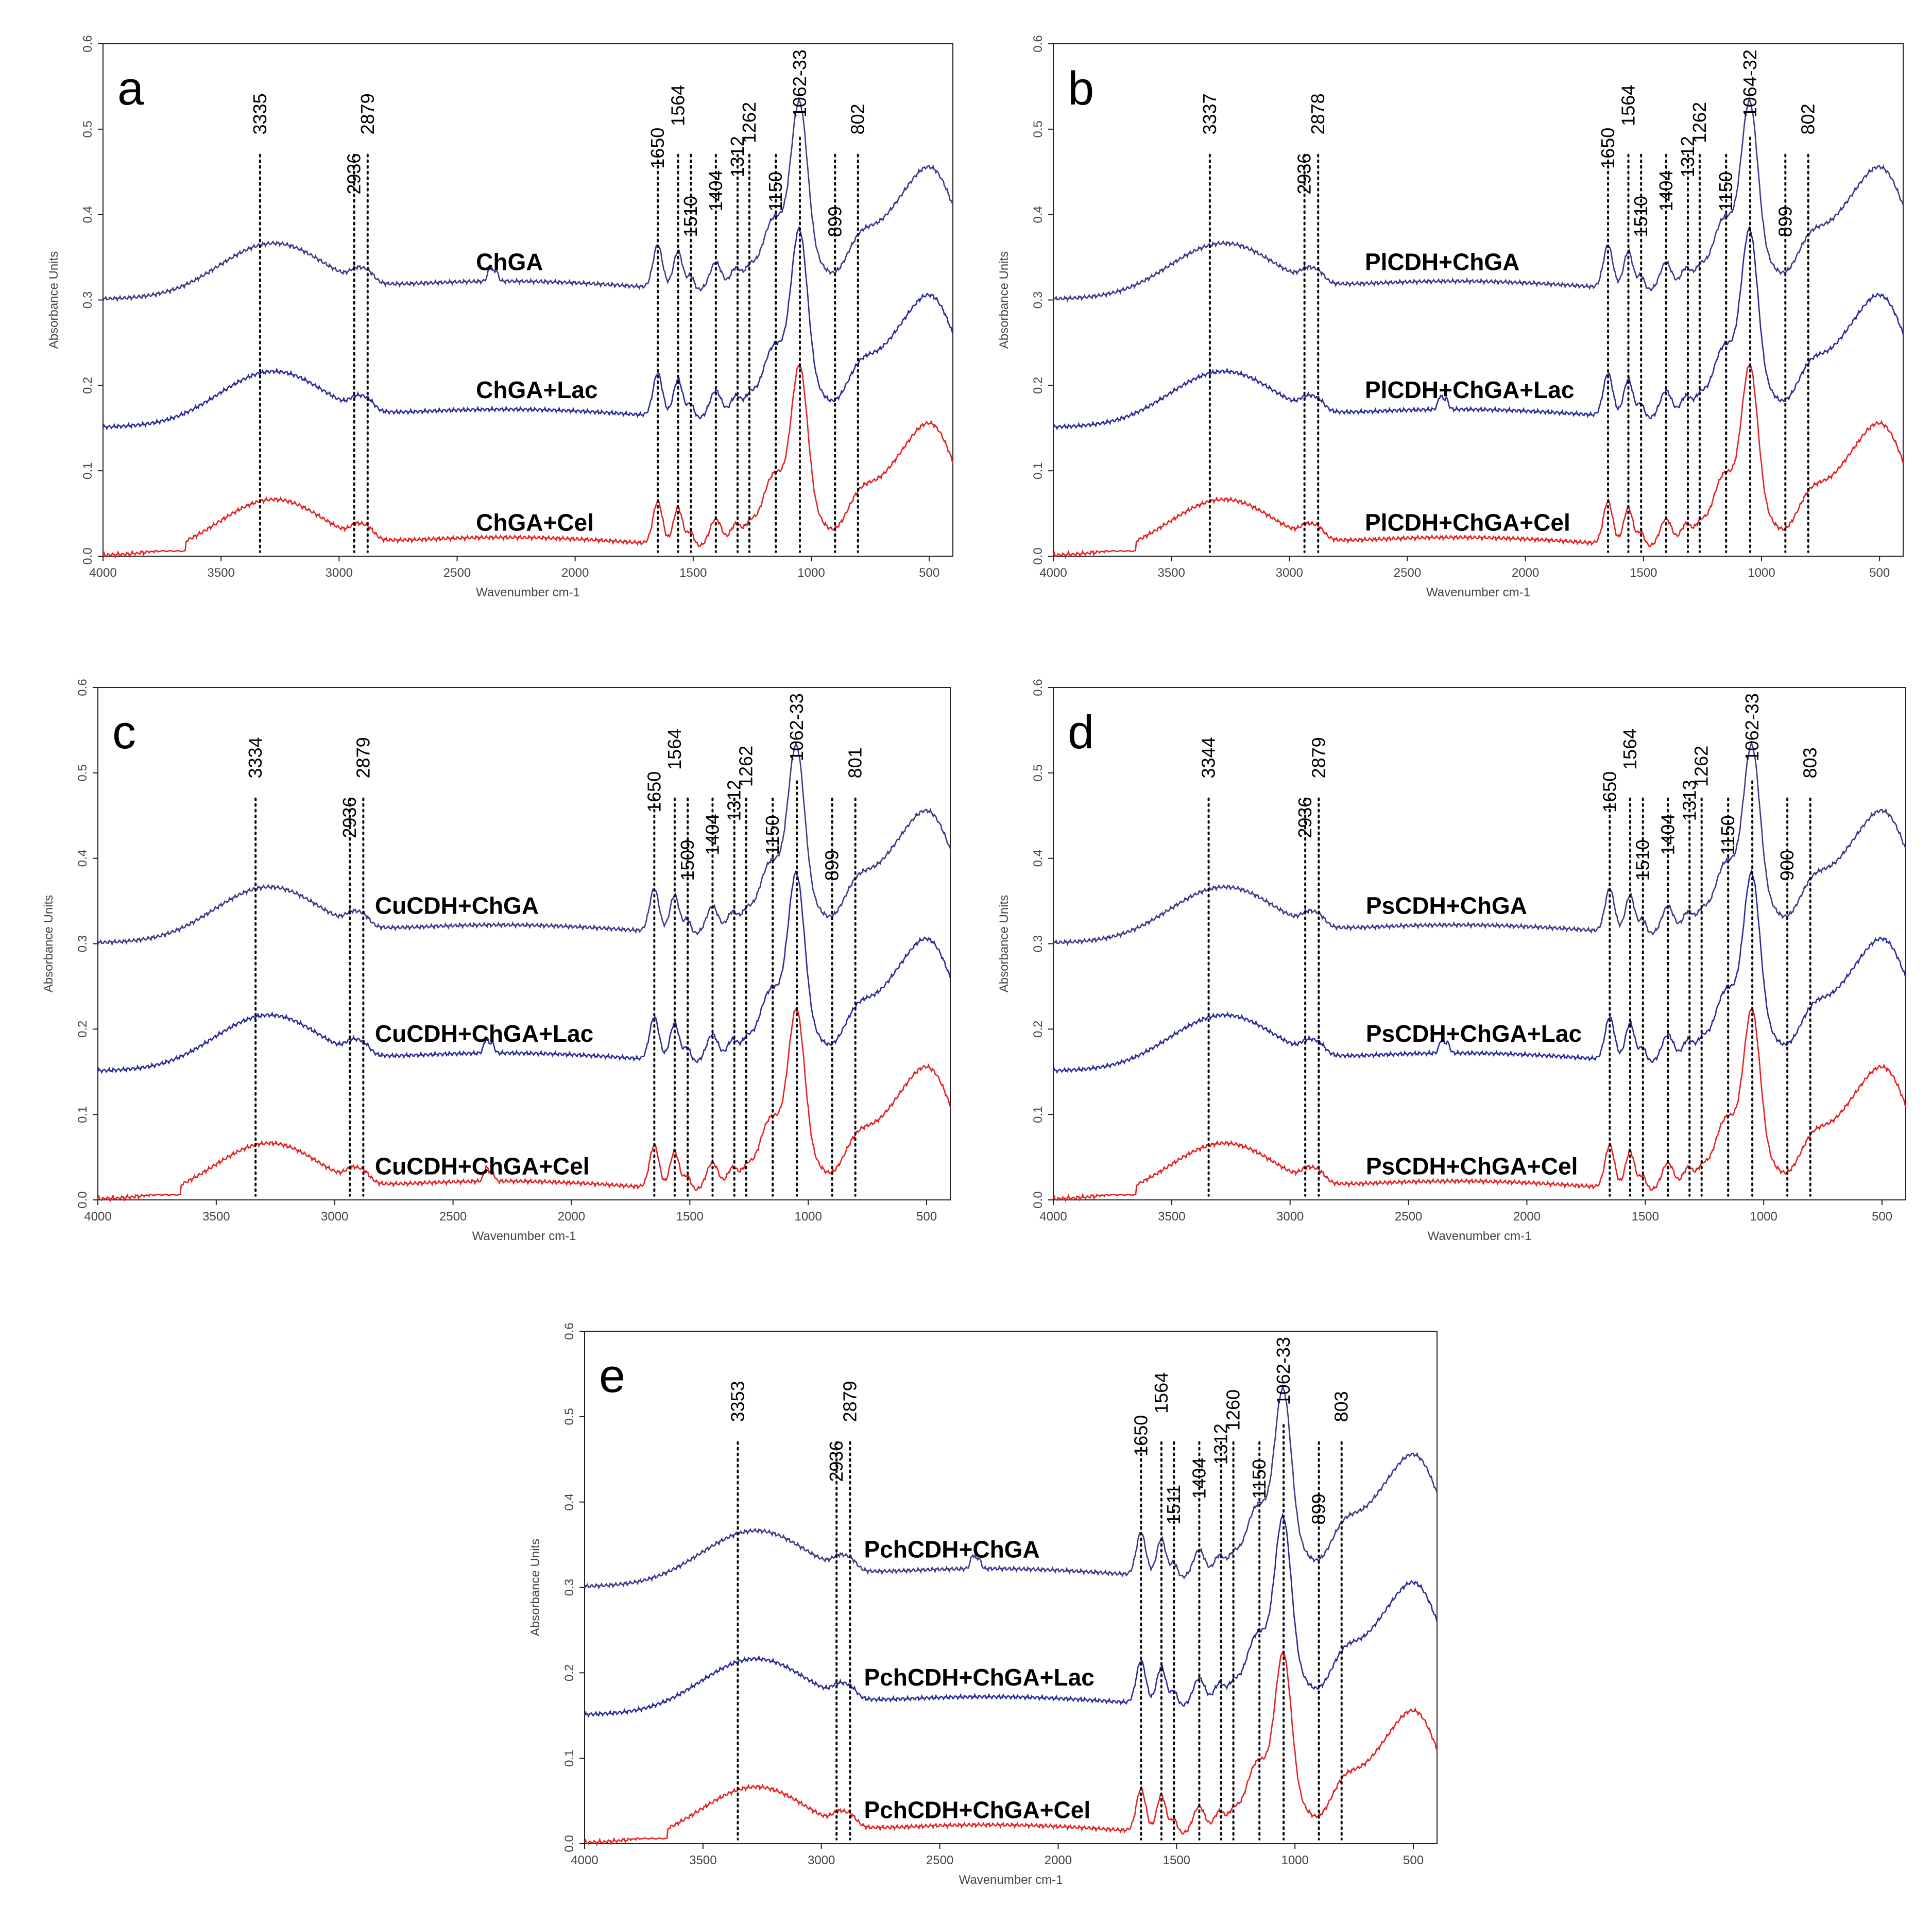 The image size is (1932, 1908). I want to click on peak-label: 1509, so click(687, 860).